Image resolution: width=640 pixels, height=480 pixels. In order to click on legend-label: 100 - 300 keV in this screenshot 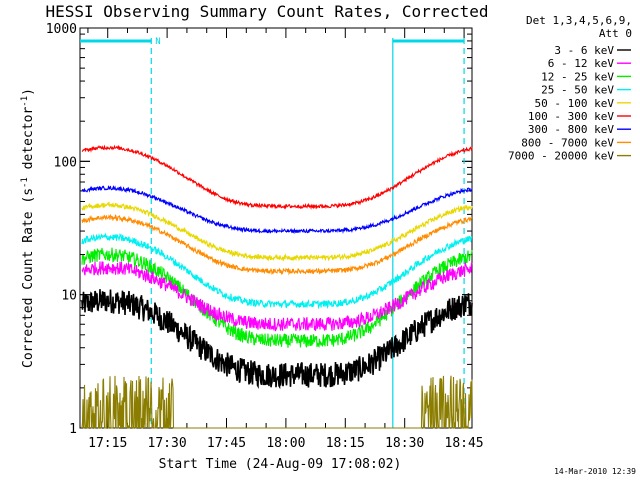, I will do `click(571, 116)`.